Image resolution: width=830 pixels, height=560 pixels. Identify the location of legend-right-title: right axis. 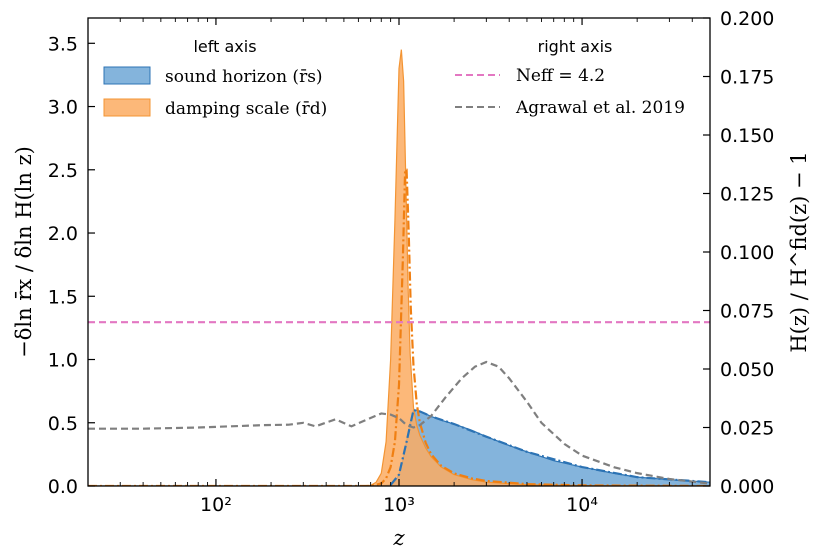
(575, 46).